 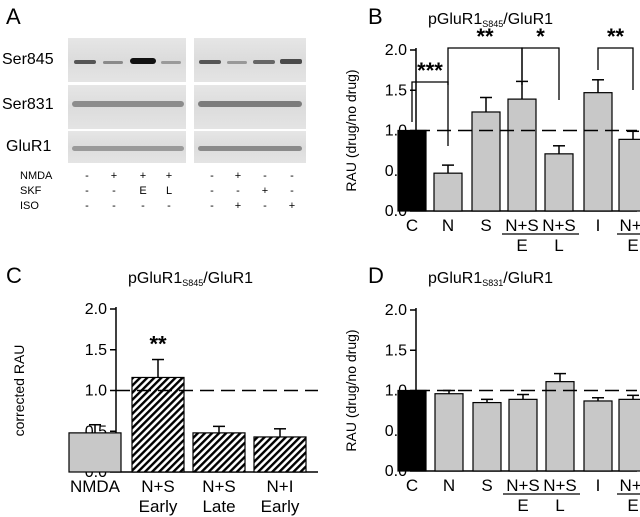 I want to click on y-tick-label: 1.0, so click(x=96, y=391).